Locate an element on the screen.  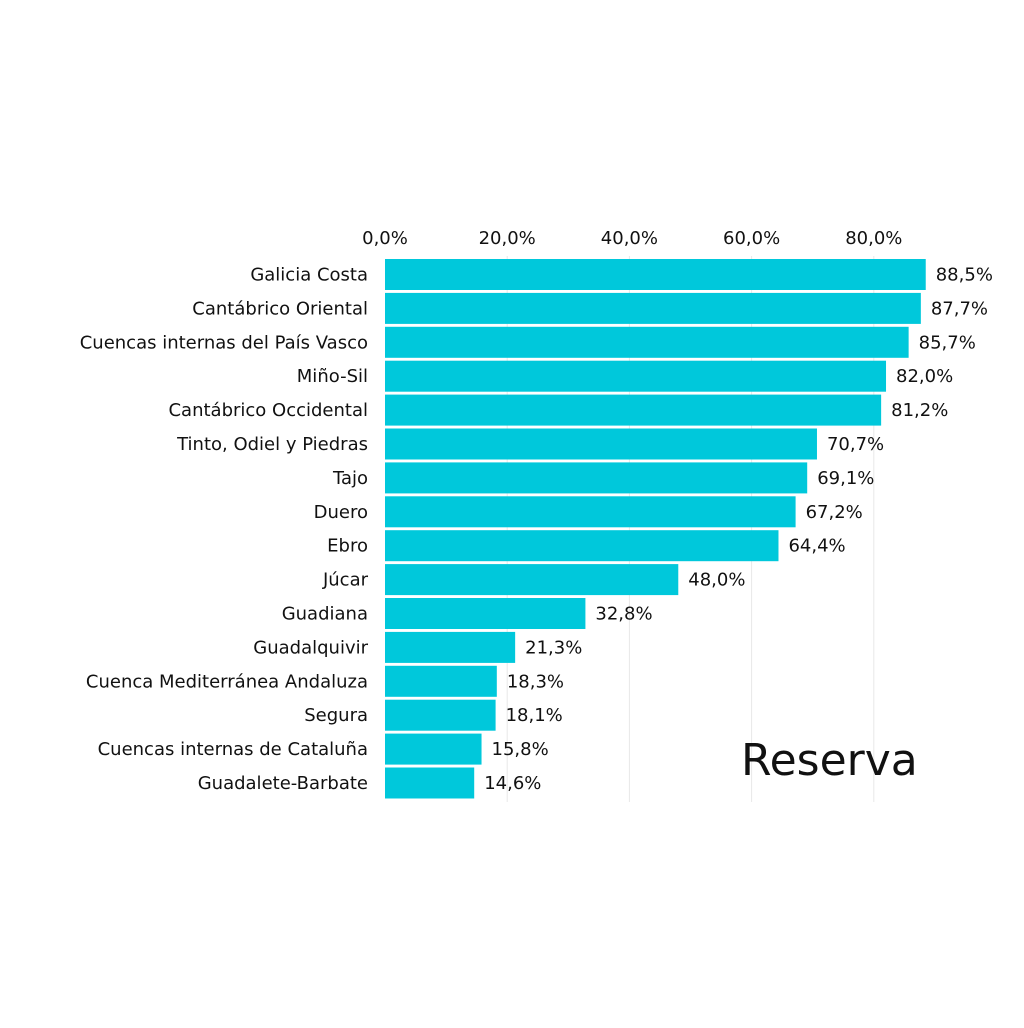
value-label: 70,7% is located at coordinates (855, 444).